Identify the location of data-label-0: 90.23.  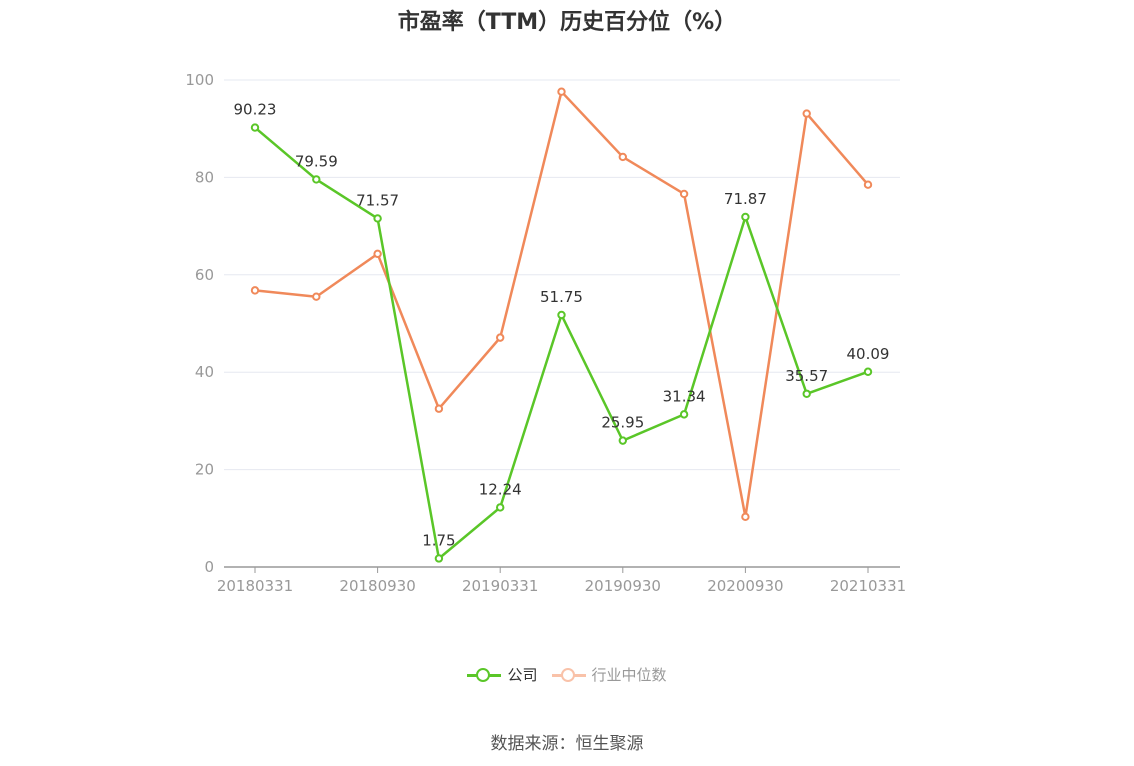
(255, 110).